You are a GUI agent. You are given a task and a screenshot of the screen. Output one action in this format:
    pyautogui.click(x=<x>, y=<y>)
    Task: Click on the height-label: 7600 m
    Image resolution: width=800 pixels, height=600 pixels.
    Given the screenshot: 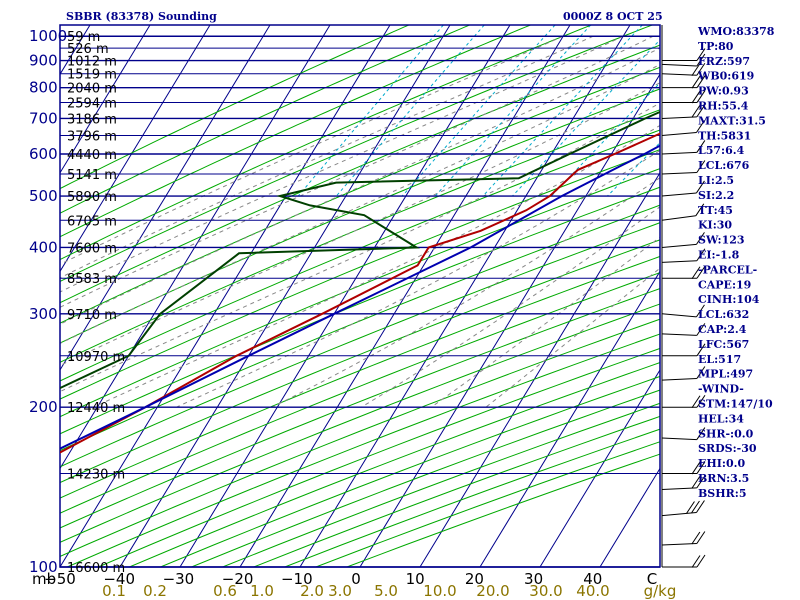 What is the action you would take?
    pyautogui.click(x=92, y=248)
    